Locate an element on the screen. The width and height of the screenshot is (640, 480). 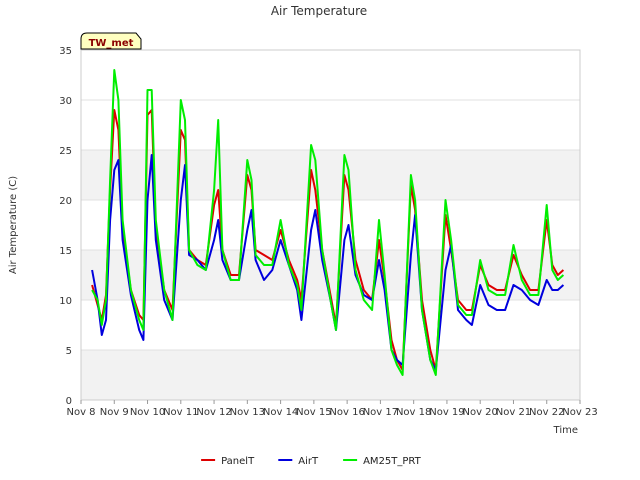
x-tick-label: Nov 10 is located at coordinates (147, 412).